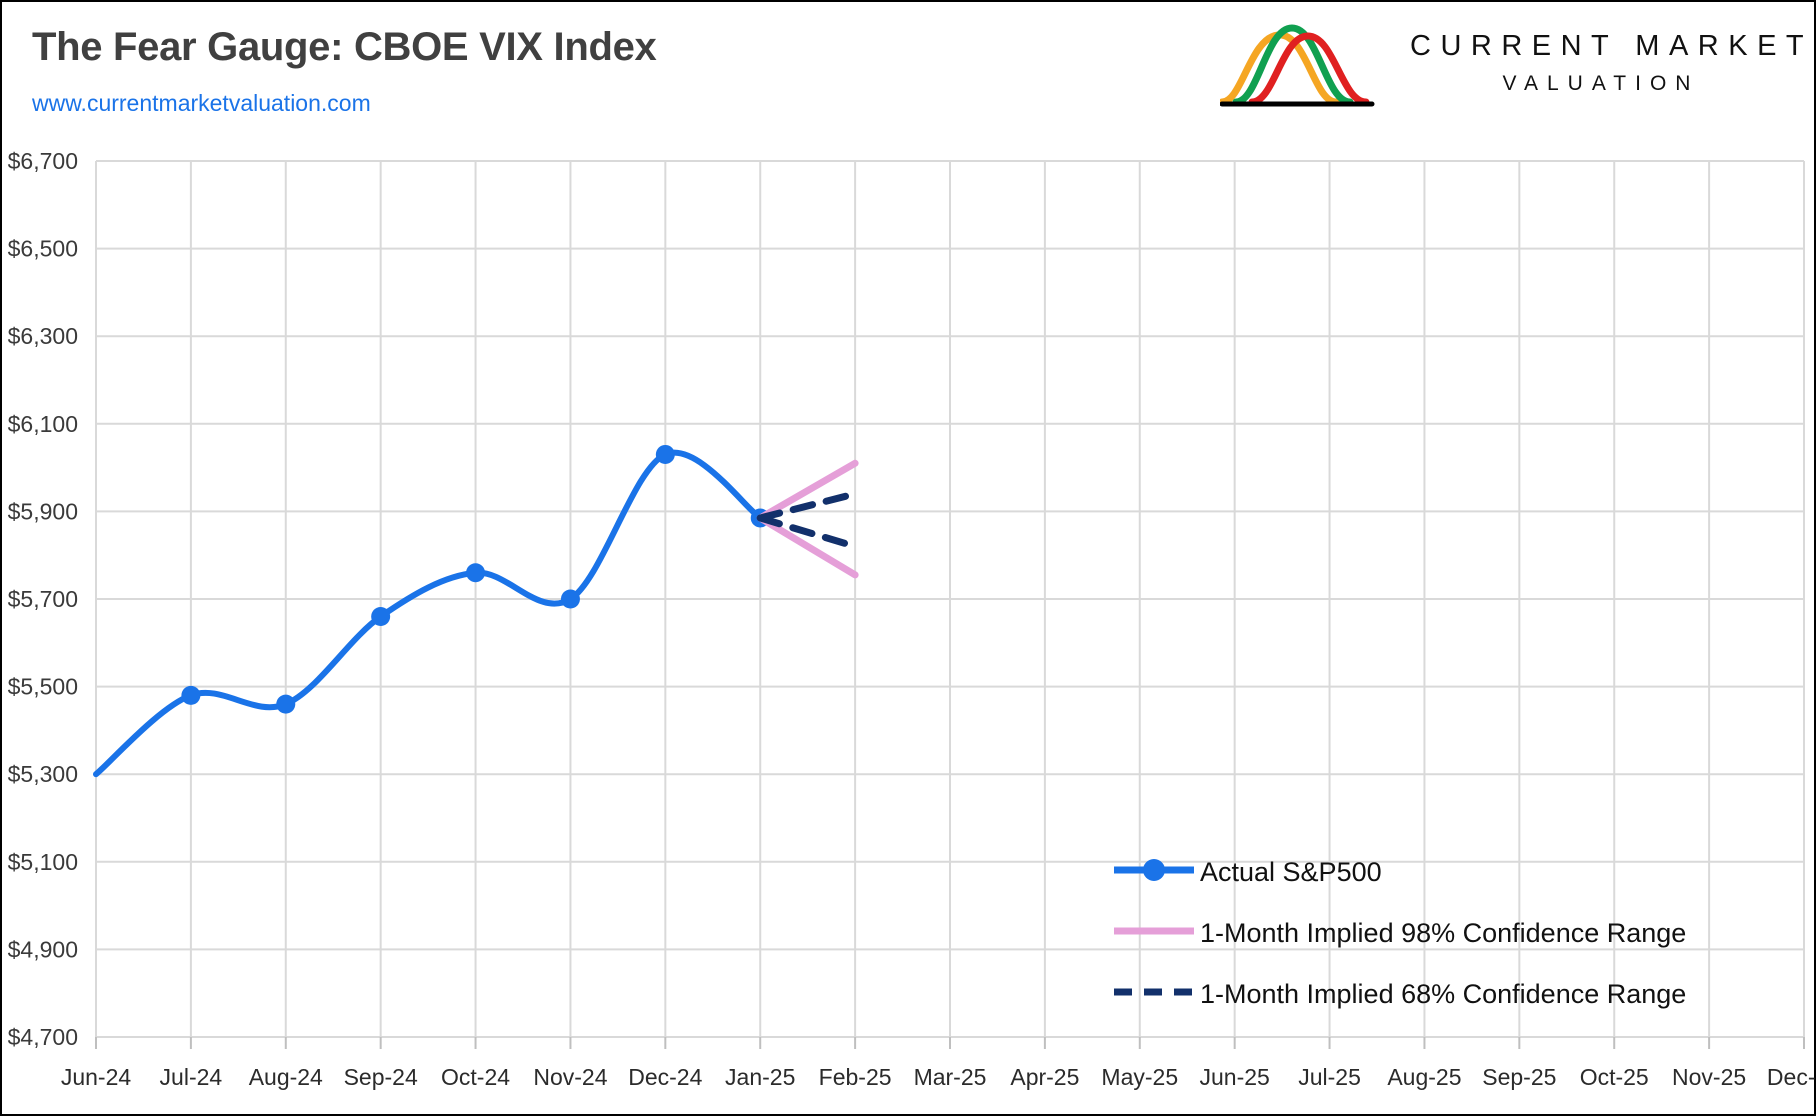 Image resolution: width=1816 pixels, height=1116 pixels. Describe the element at coordinates (43, 1037) in the screenshot. I see `y-axis-label: $4,700` at that location.